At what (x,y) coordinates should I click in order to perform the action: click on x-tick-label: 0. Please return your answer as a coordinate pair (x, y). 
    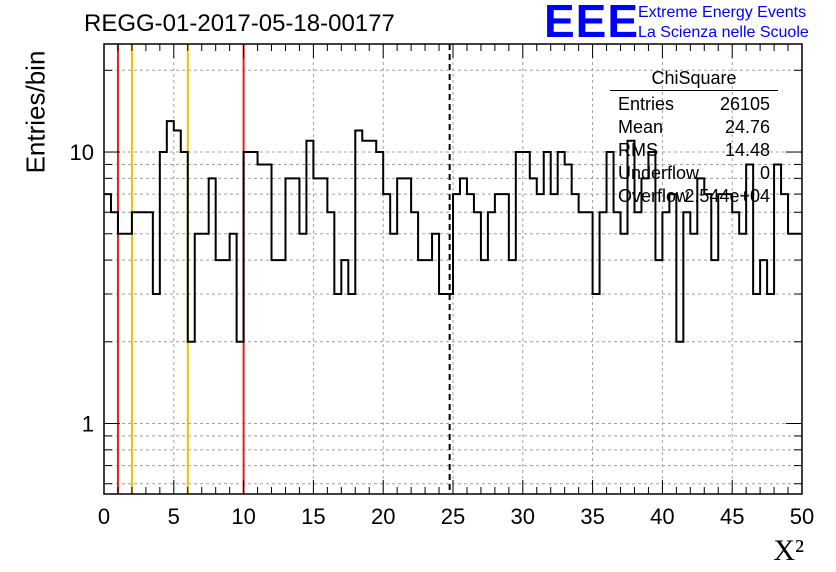
    Looking at the image, I should click on (104, 516).